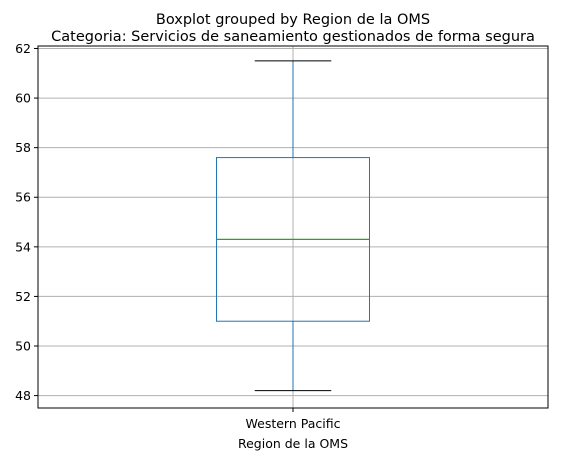  Describe the element at coordinates (23, 147) in the screenshot. I see `y-tick-label: 58` at that location.